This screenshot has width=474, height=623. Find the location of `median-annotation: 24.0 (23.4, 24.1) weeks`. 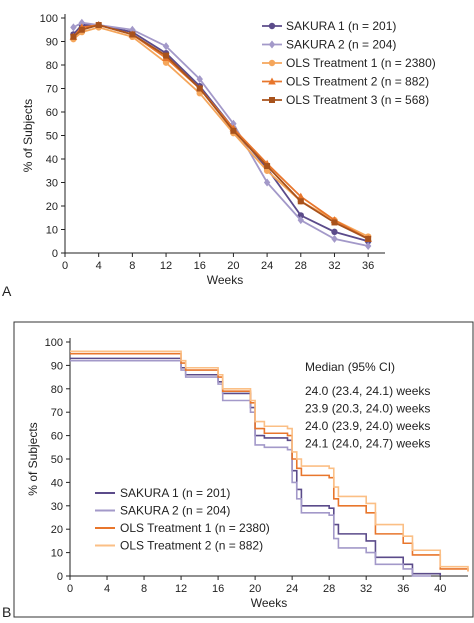

median-annotation: 24.0 (23.4, 24.1) weeks is located at coordinates (367, 391).